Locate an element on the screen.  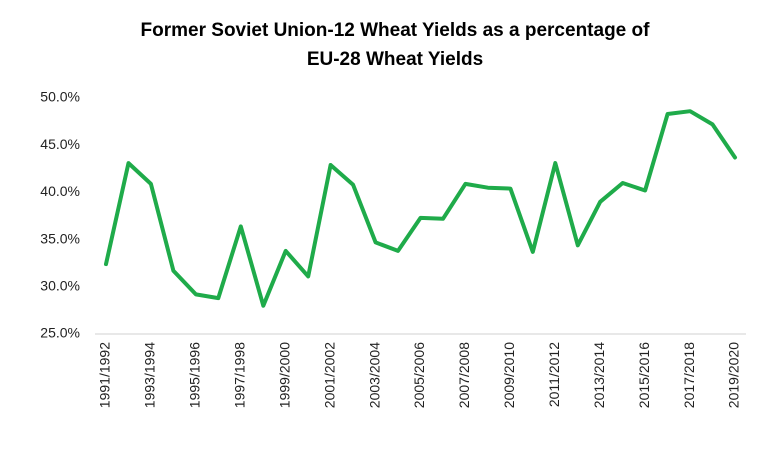
x-tick-label: 1995/1996 is located at coordinates (195, 375).